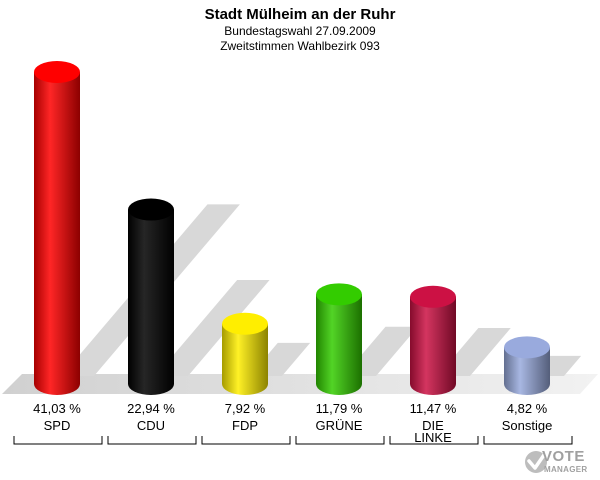  I want to click on bar-die-linke, so click(433, 340).